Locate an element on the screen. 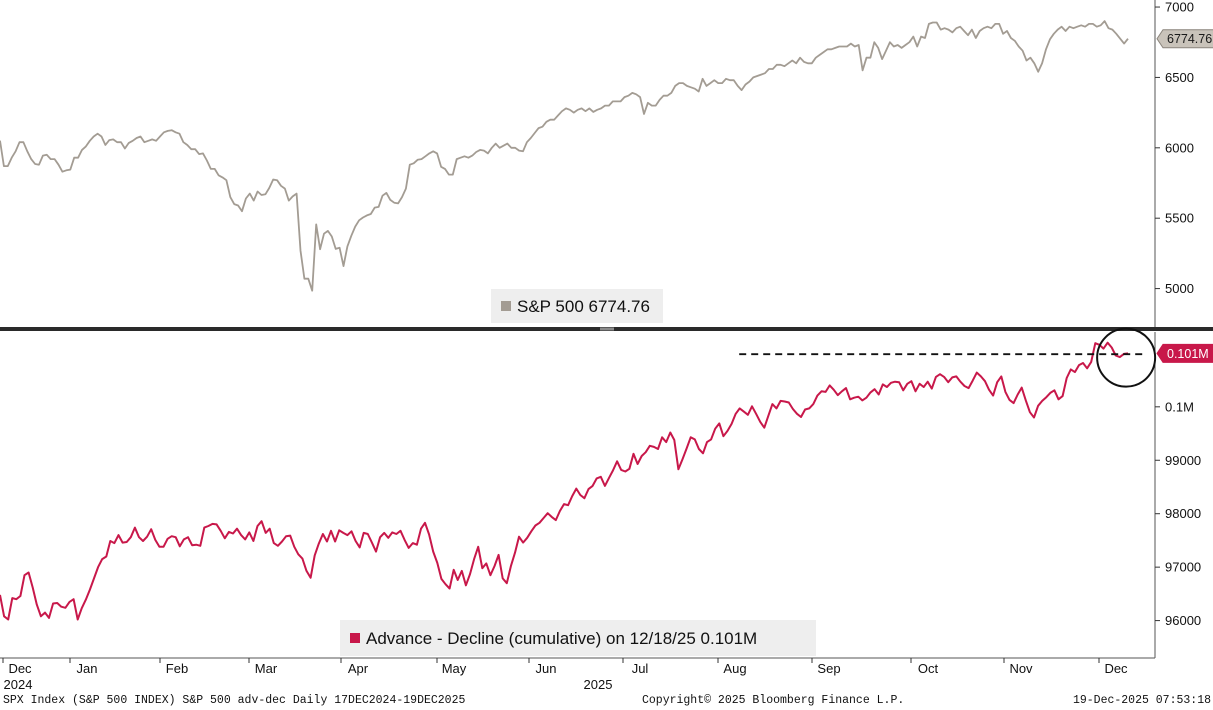  footer-copyright: Copyright© 2025 Bloomberg Finance L.P. is located at coordinates (773, 700).